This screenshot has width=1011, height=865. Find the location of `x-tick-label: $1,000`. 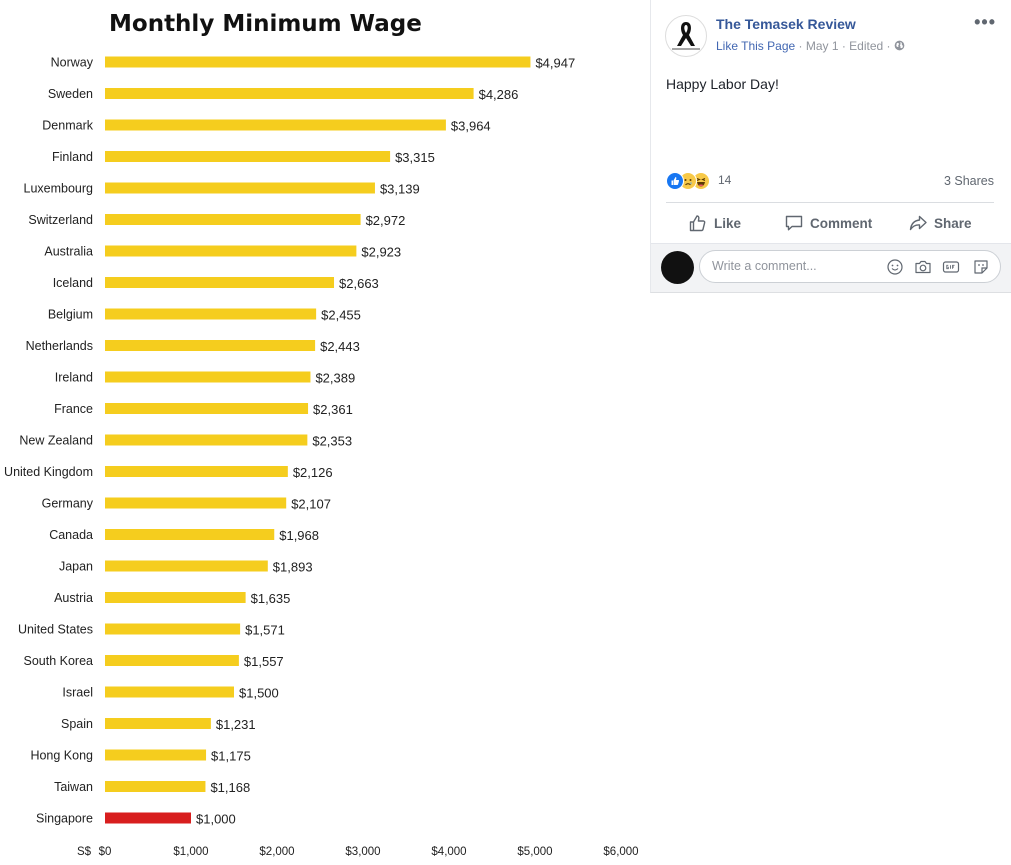

x-tick-label: $1,000 is located at coordinates (190, 852).